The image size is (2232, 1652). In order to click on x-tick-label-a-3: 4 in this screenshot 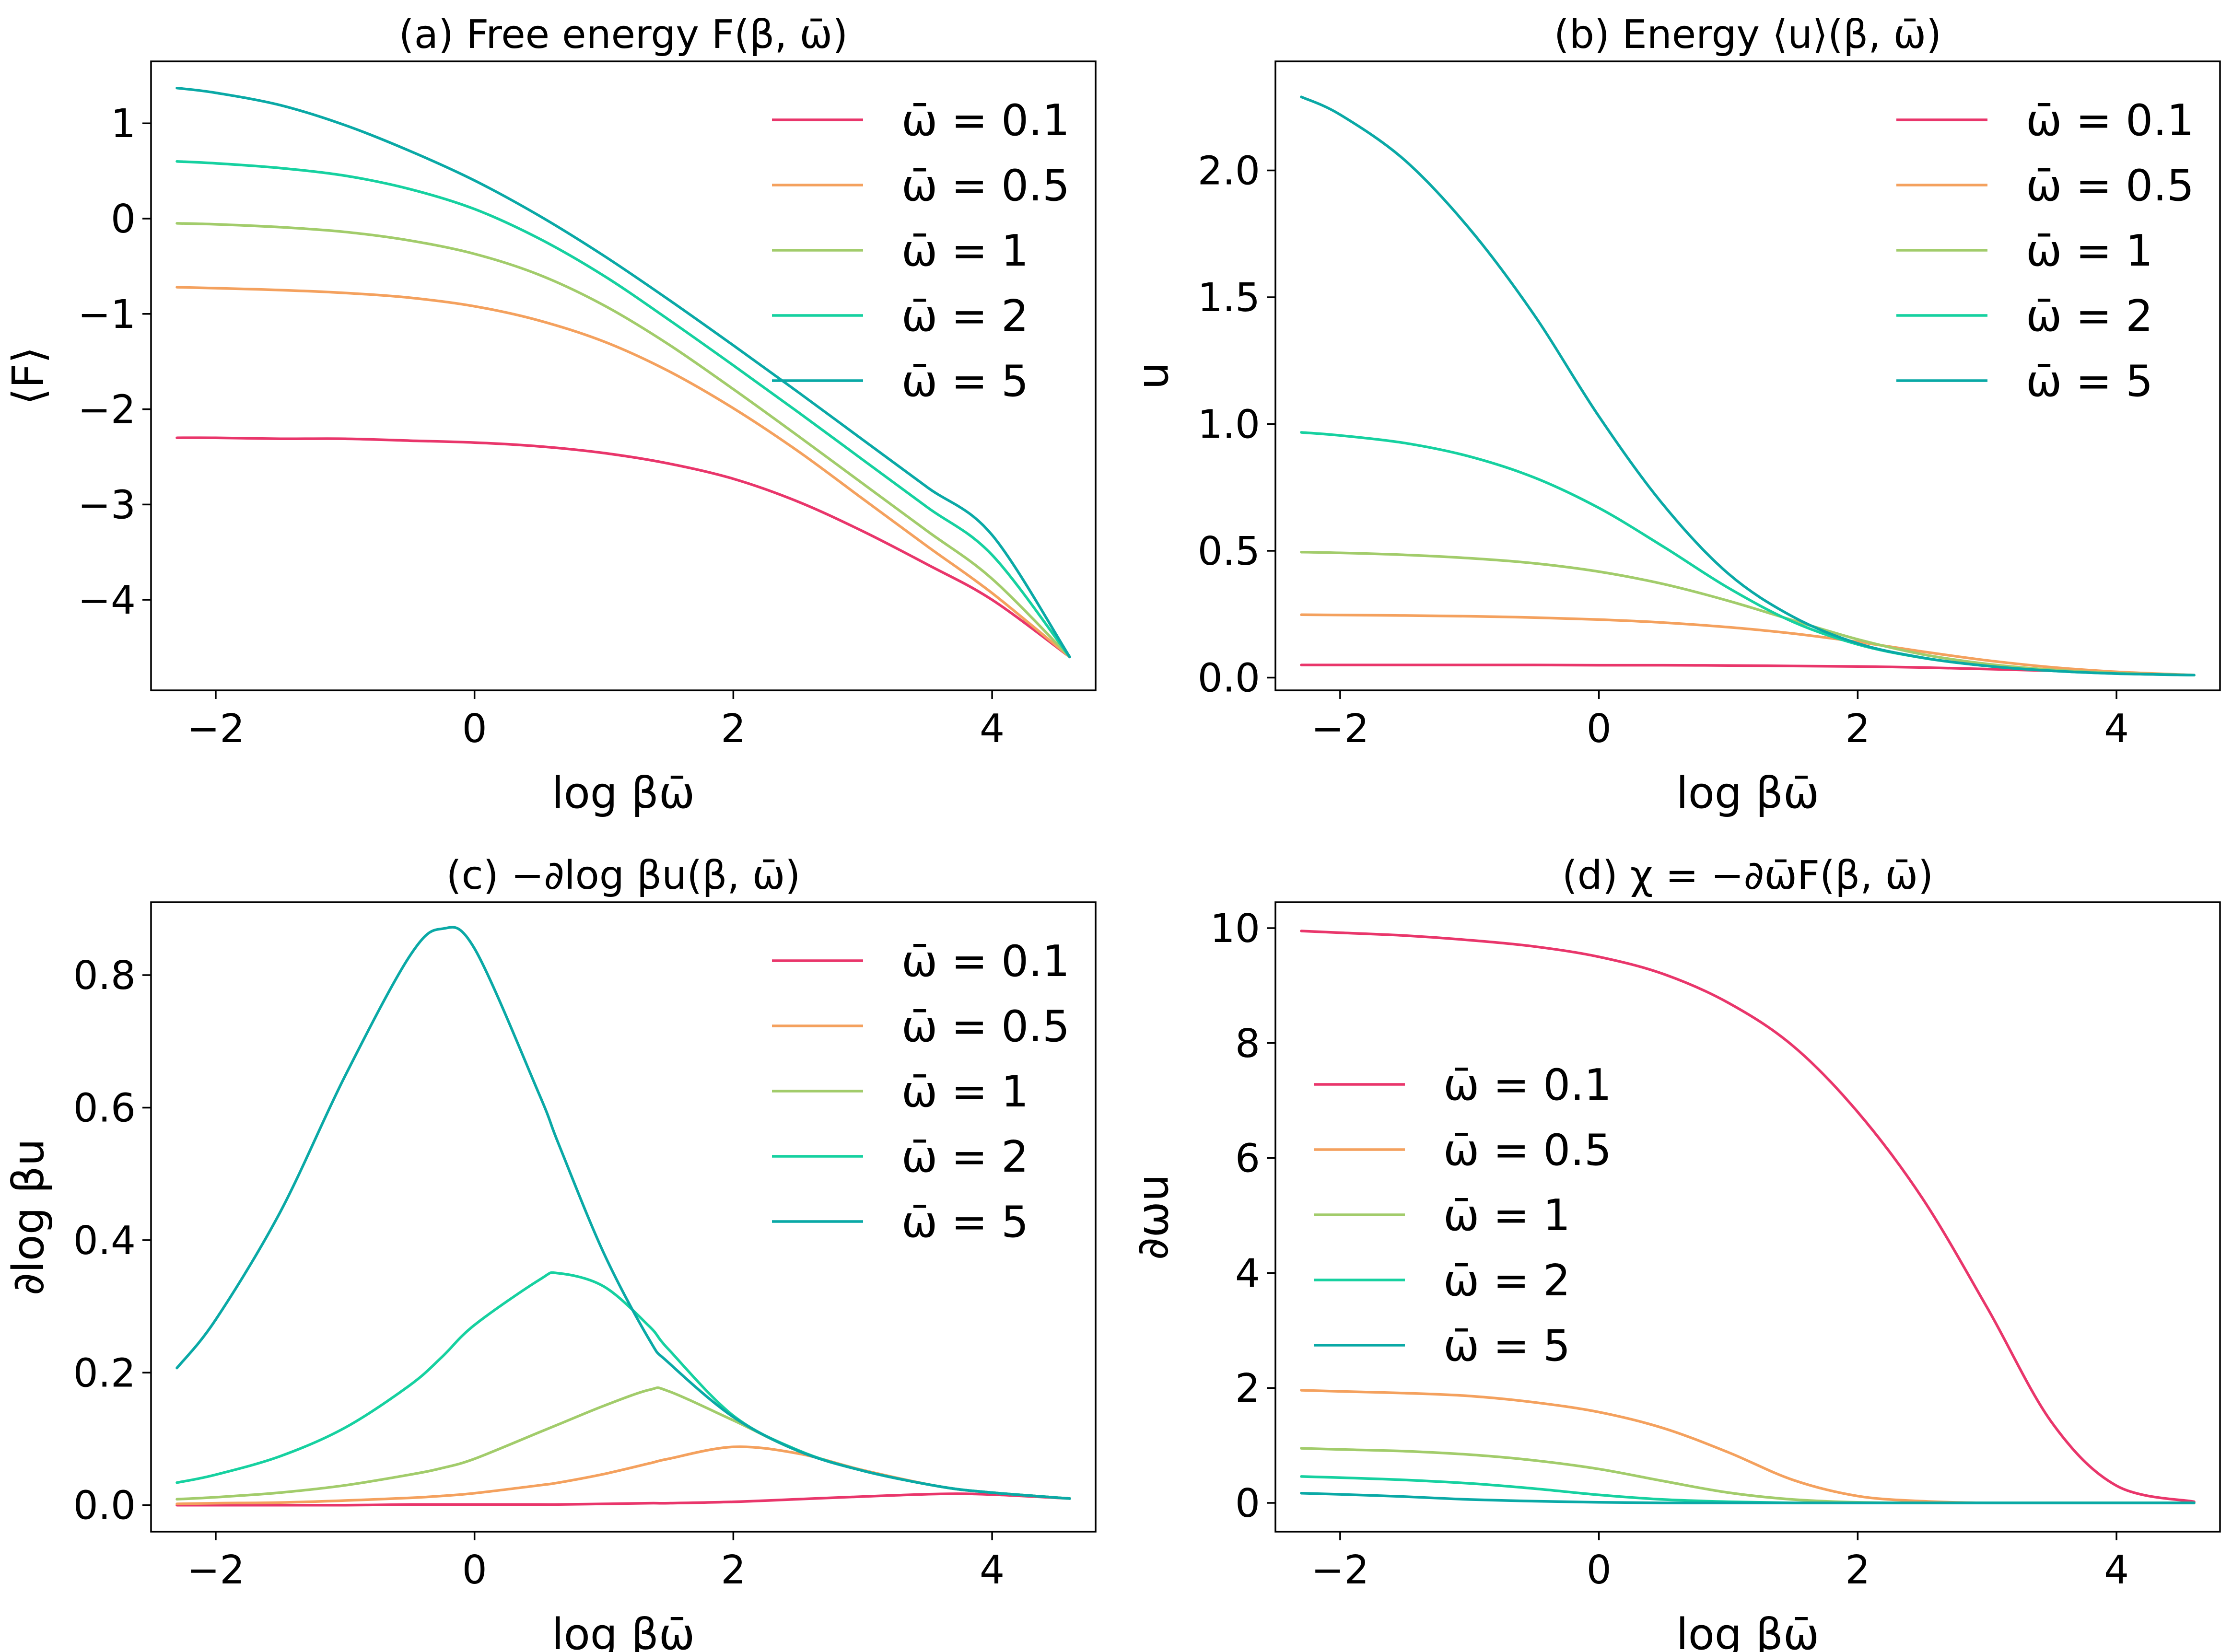, I will do `click(992, 729)`.